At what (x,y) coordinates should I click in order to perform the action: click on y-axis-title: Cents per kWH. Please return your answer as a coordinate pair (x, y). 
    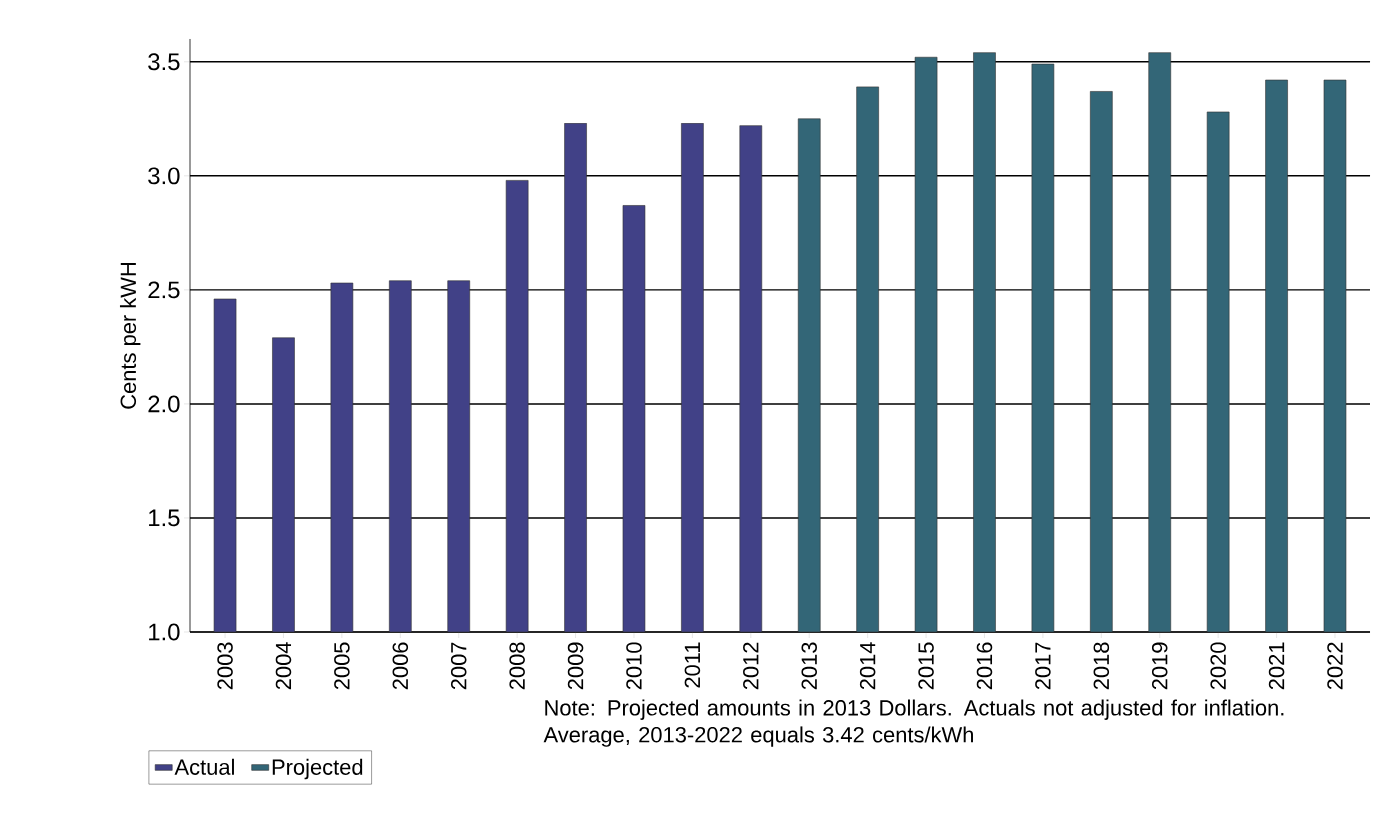
    Looking at the image, I should click on (130, 336).